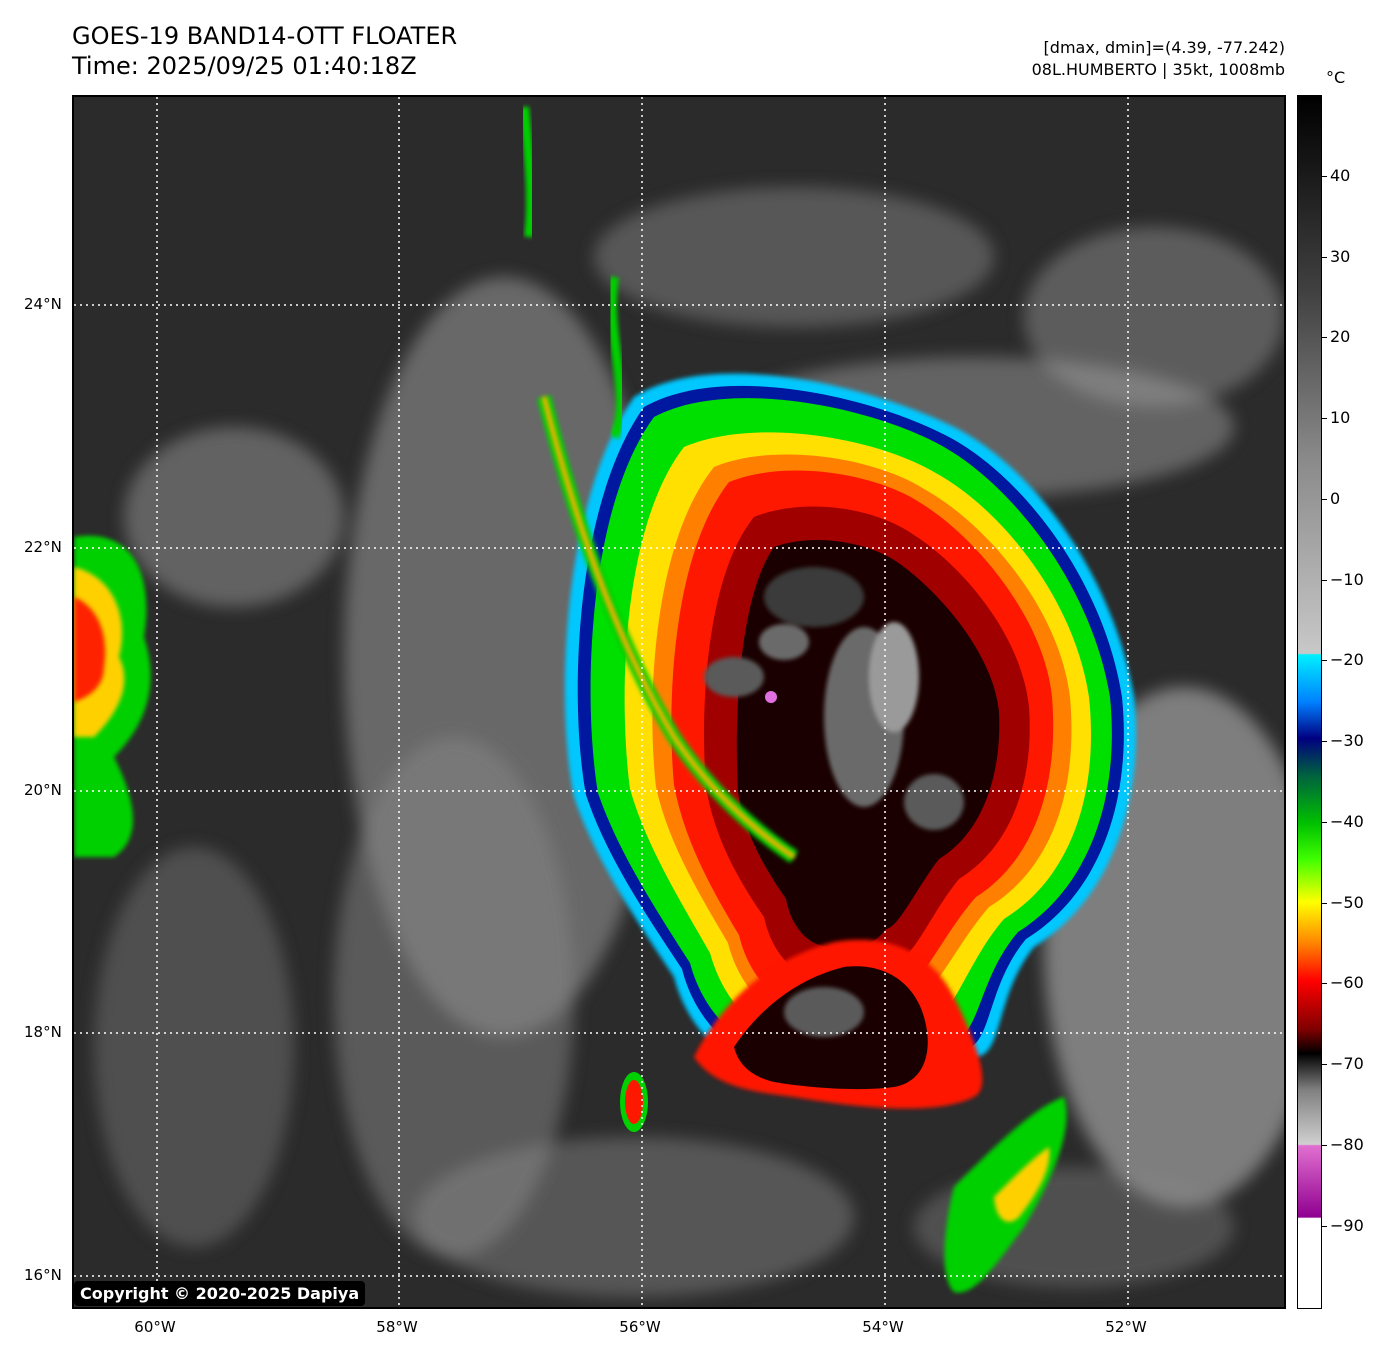 The width and height of the screenshot is (1390, 1359). What do you see at coordinates (43, 547) in the screenshot?
I see `lat-label-22n: 22°N` at bounding box center [43, 547].